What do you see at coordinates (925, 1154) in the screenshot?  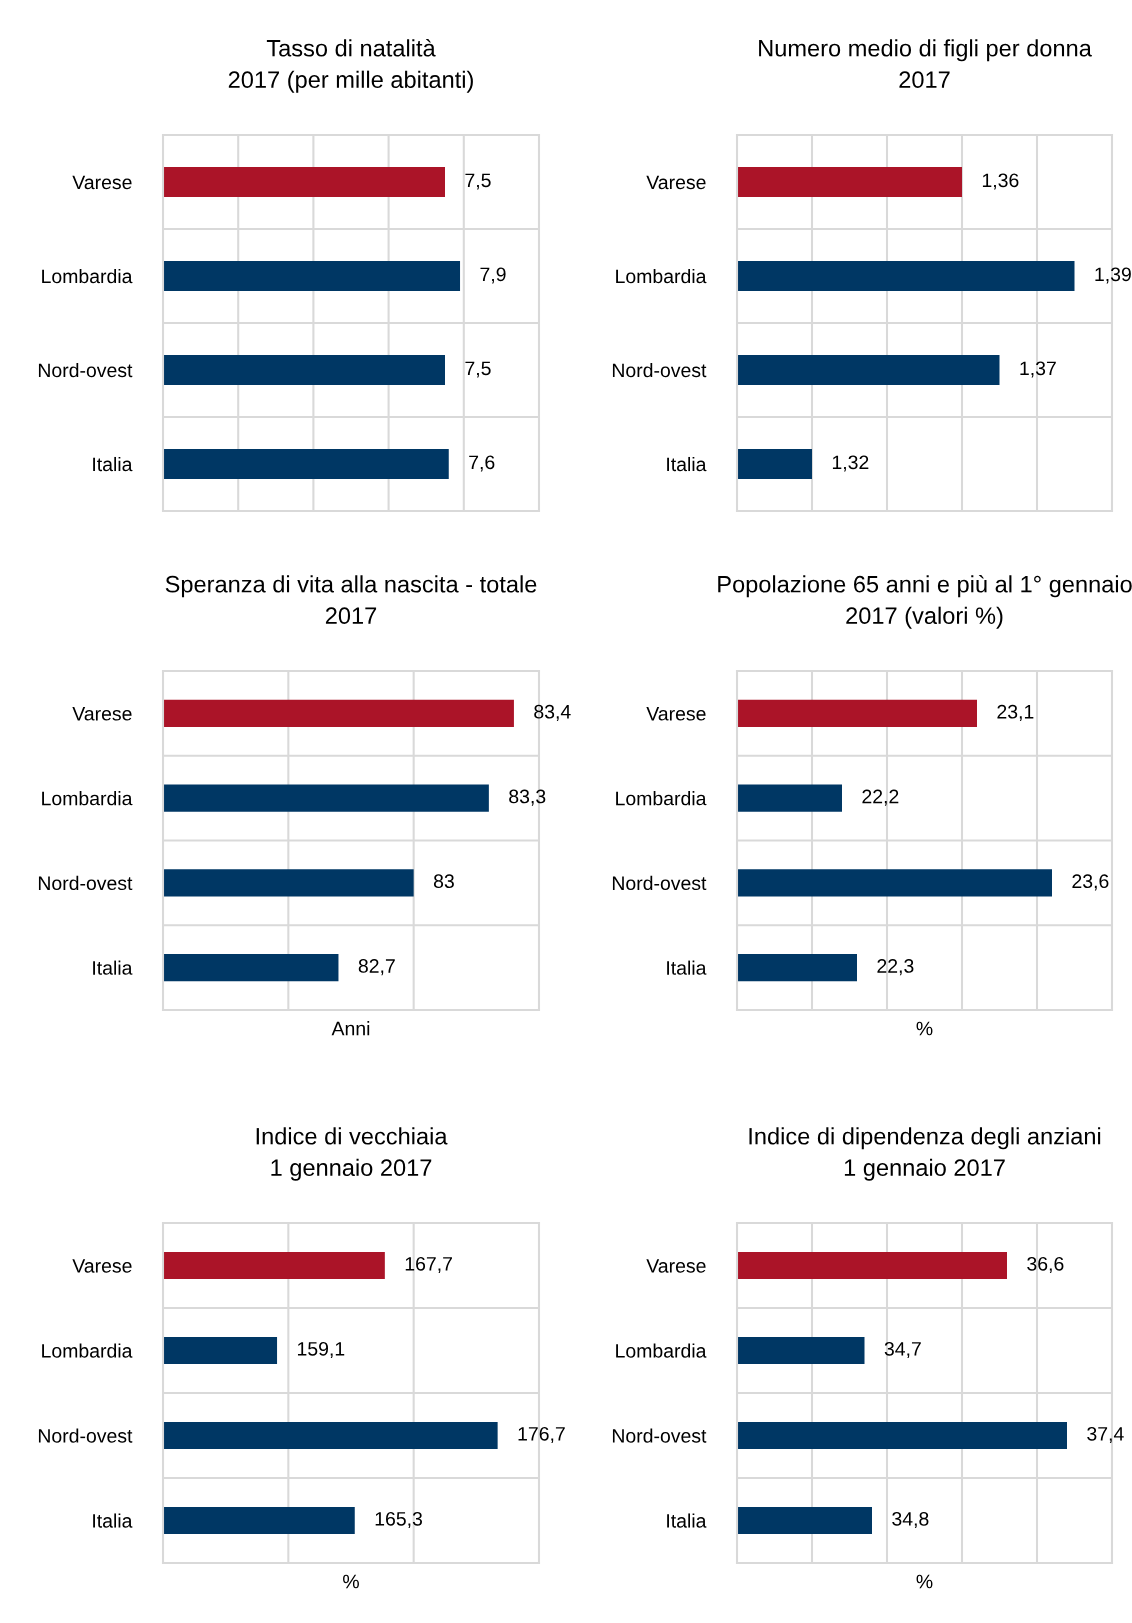 I see `chart-title: Indice di dipendenza degli anziani 1 gennaio 2017` at bounding box center [925, 1154].